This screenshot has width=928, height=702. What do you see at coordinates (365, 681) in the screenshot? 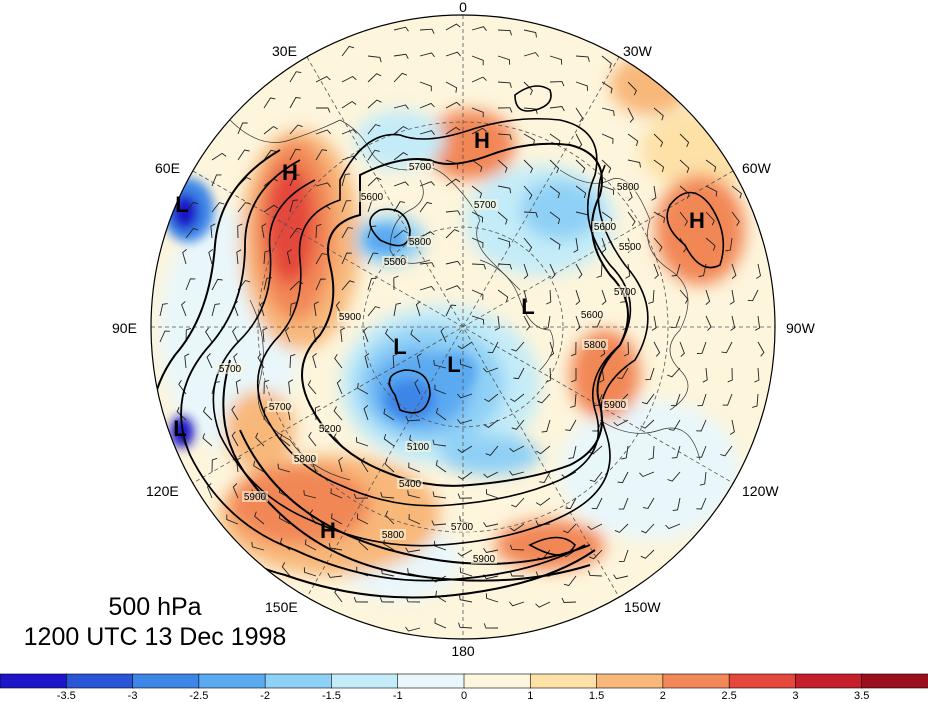
I see `colorbar-box` at bounding box center [365, 681].